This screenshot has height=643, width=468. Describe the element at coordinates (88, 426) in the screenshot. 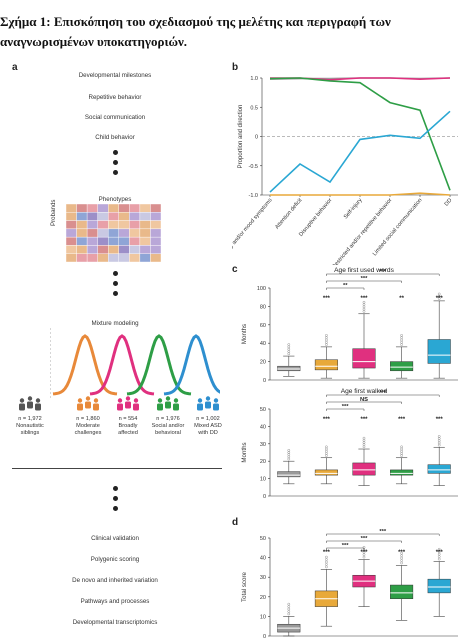

I see `group-name: Moderate` at that location.